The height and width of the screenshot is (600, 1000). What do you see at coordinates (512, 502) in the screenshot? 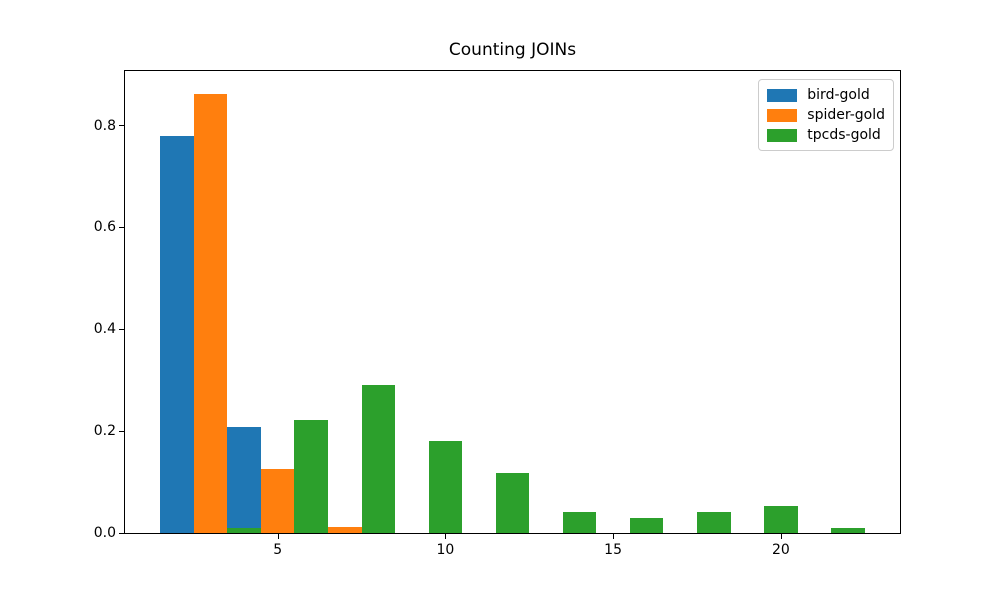
I see `bar-tpcds-gold-x12` at bounding box center [512, 502].